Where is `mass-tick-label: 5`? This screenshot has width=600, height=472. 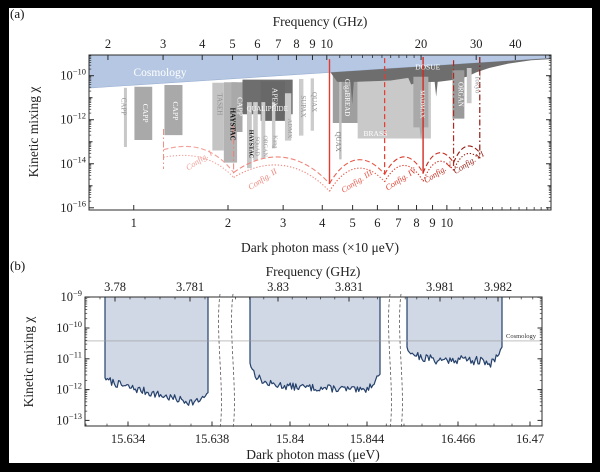 mass-tick-label: 5 is located at coordinates (352, 223).